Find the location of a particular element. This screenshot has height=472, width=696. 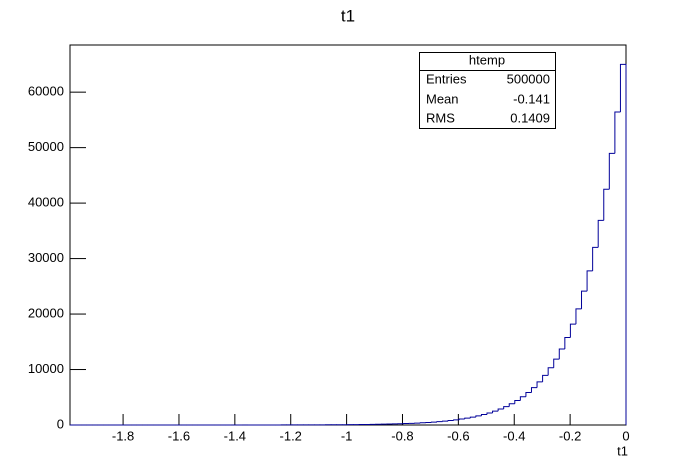

stats-label: Entries is located at coordinates (446, 78).